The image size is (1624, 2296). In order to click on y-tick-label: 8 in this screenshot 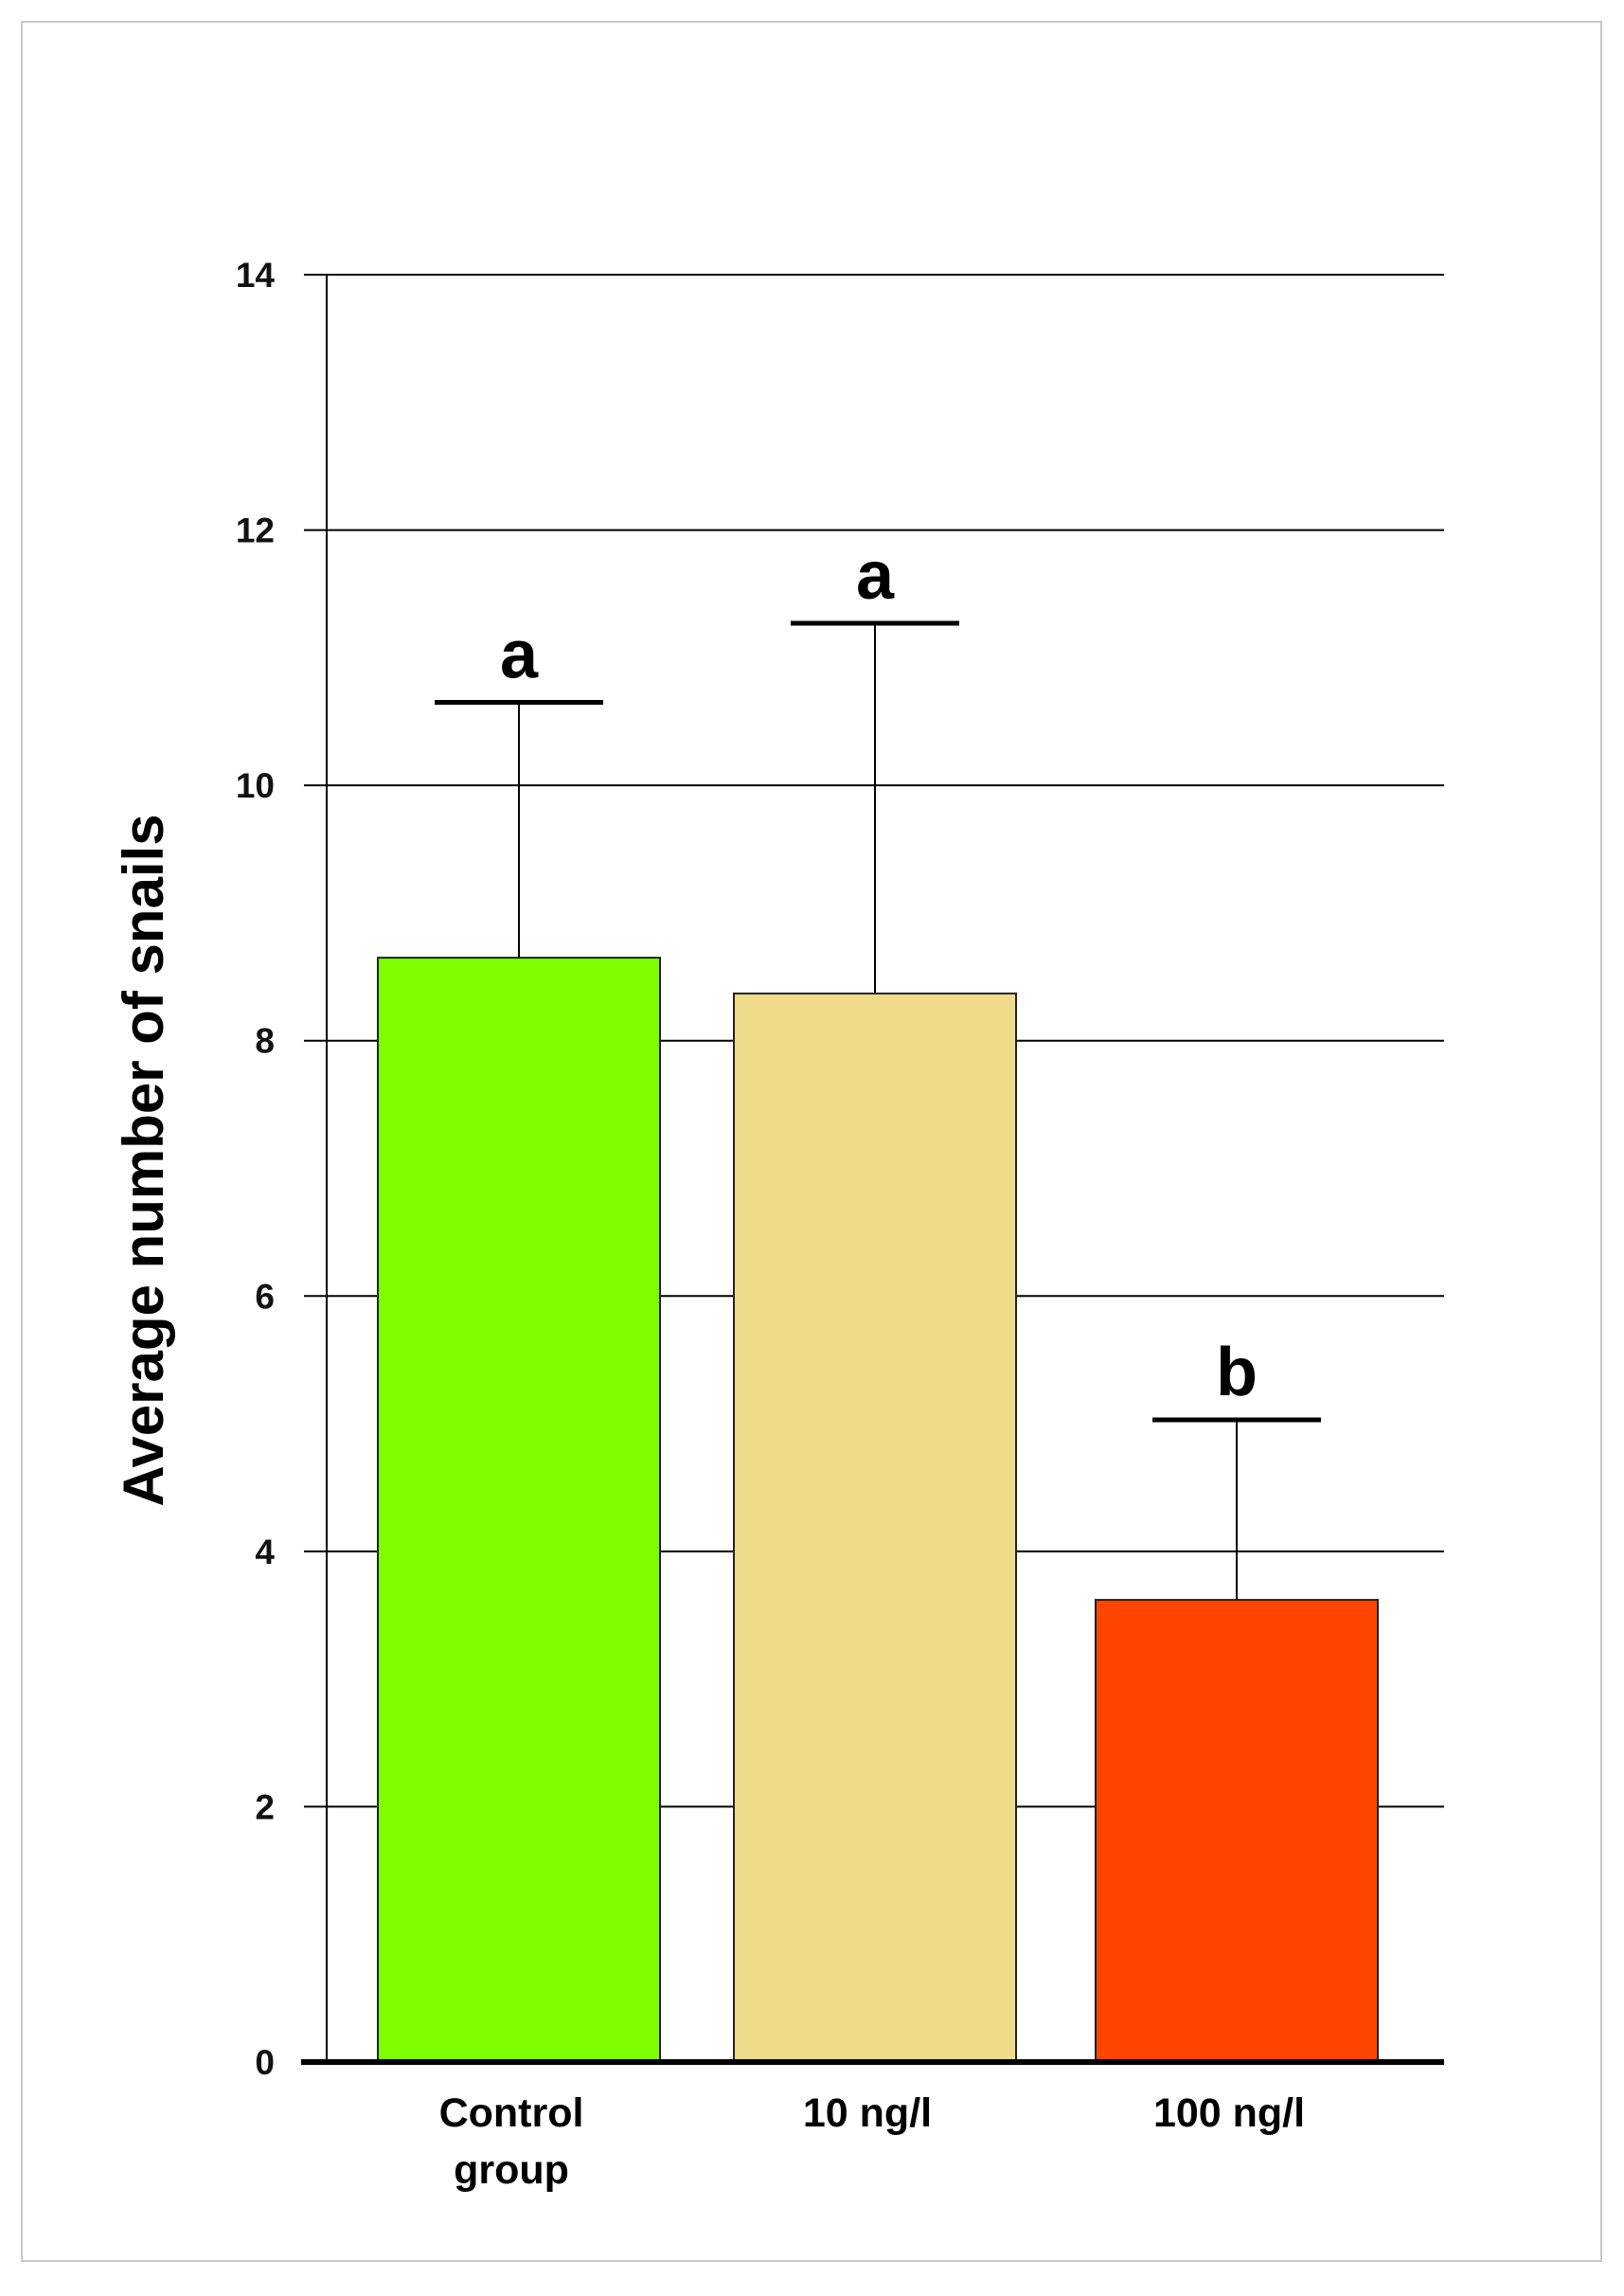, I will do `click(265, 1041)`.